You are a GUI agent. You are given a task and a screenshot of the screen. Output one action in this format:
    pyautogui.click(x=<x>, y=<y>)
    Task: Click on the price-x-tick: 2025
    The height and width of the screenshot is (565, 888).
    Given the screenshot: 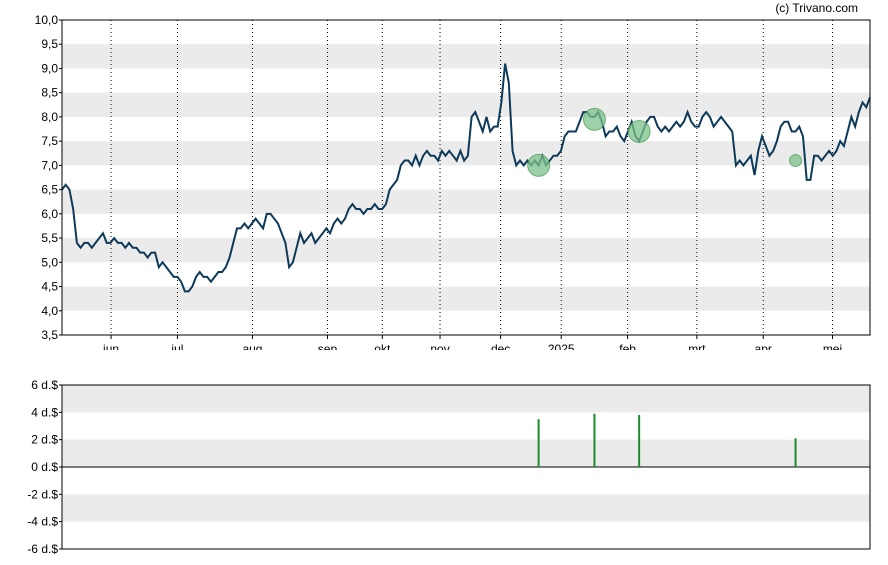 What is the action you would take?
    pyautogui.click(x=561, y=346)
    